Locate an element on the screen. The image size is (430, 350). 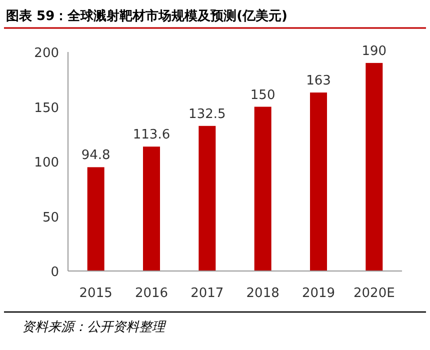
x-tick-label: 2017 is located at coordinates (207, 293).